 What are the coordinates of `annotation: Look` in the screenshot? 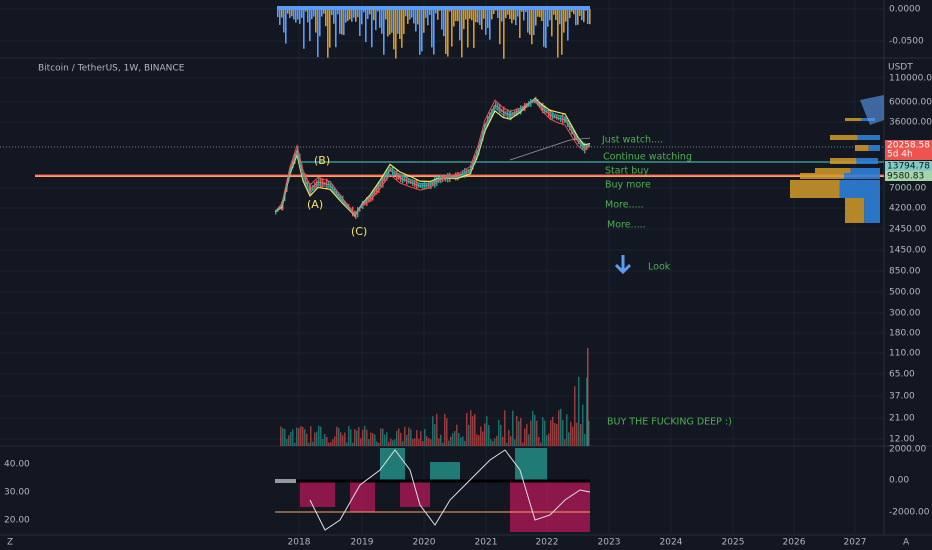 It's located at (659, 267).